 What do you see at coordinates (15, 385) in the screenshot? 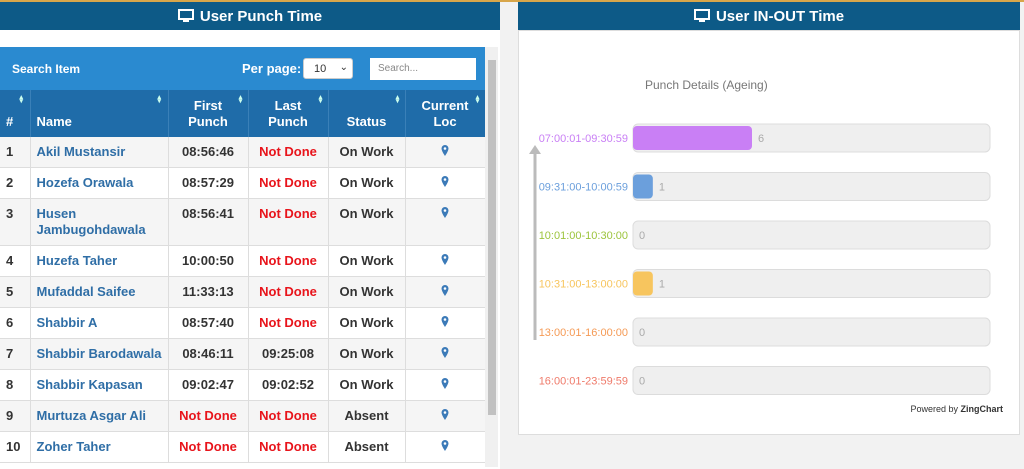
I see `cell: 8` at bounding box center [15, 385].